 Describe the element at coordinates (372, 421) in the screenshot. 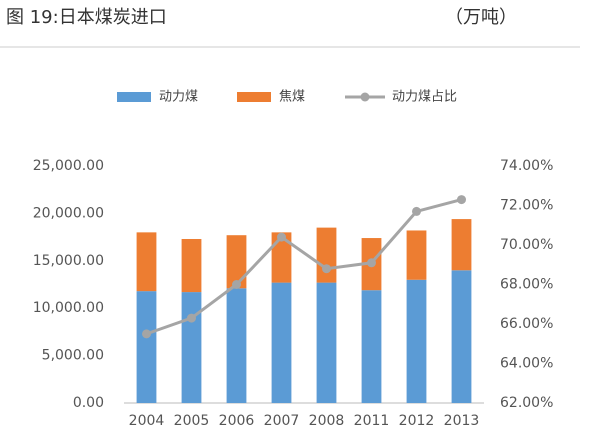

I see `x-tick-label: 2011` at that location.